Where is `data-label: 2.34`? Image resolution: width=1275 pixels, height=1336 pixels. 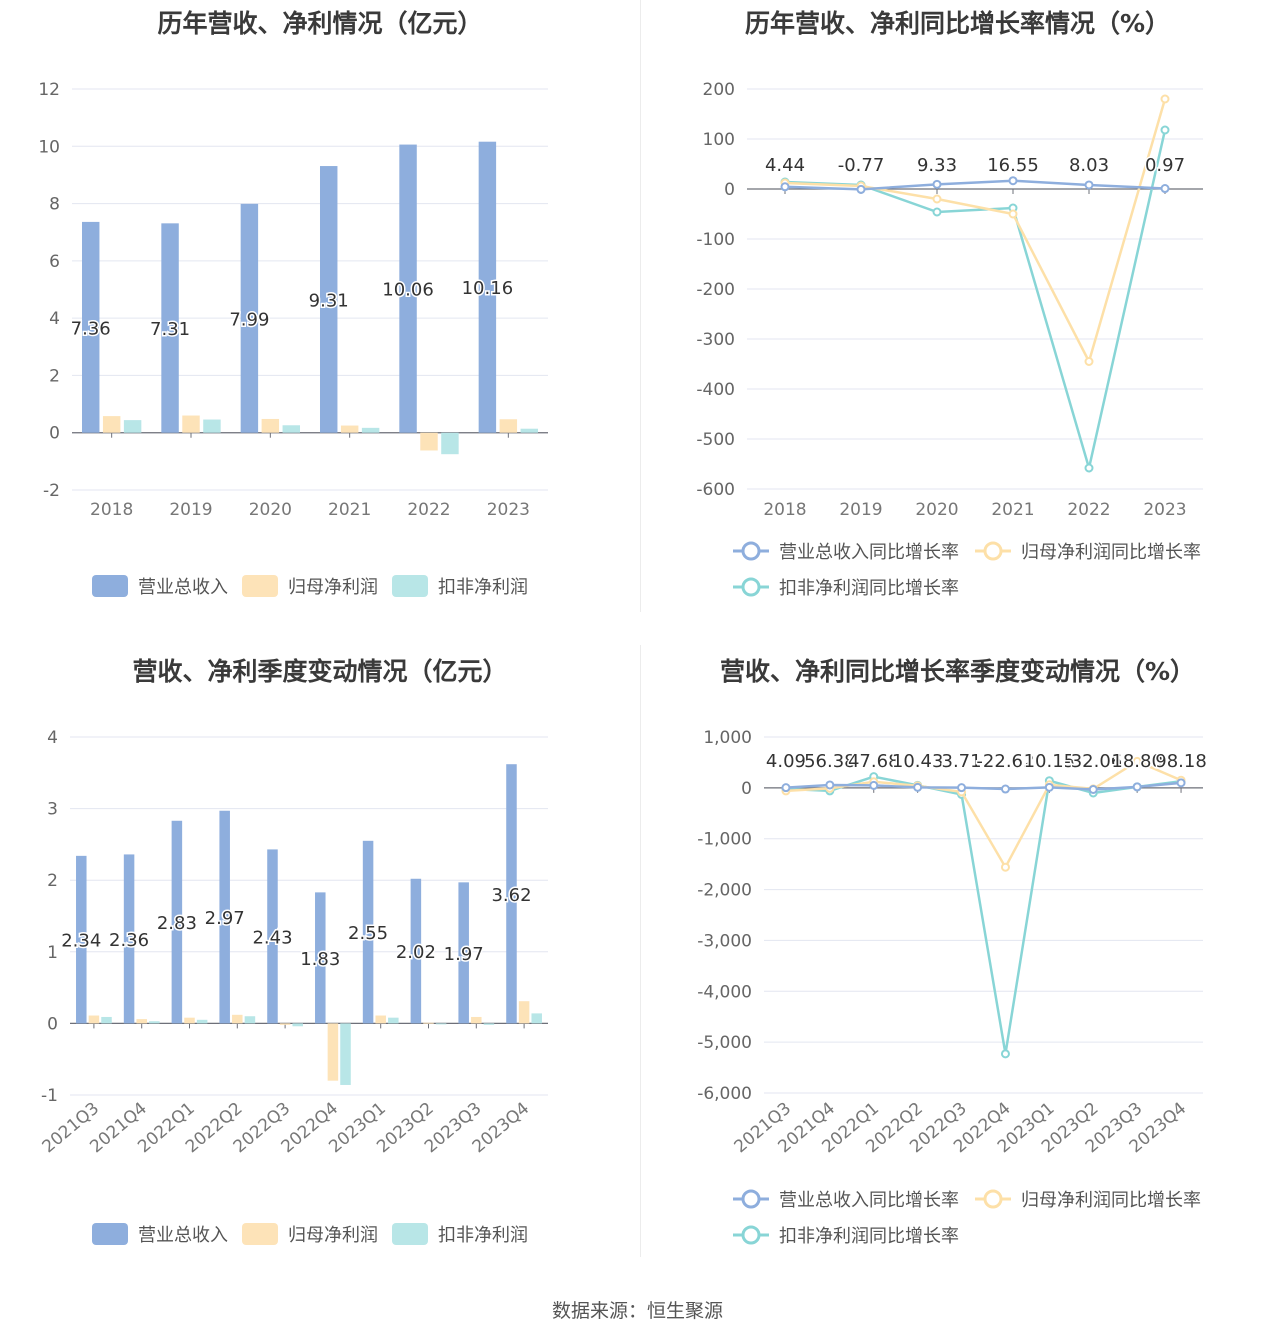
data-label: 2.34 is located at coordinates (81, 941).